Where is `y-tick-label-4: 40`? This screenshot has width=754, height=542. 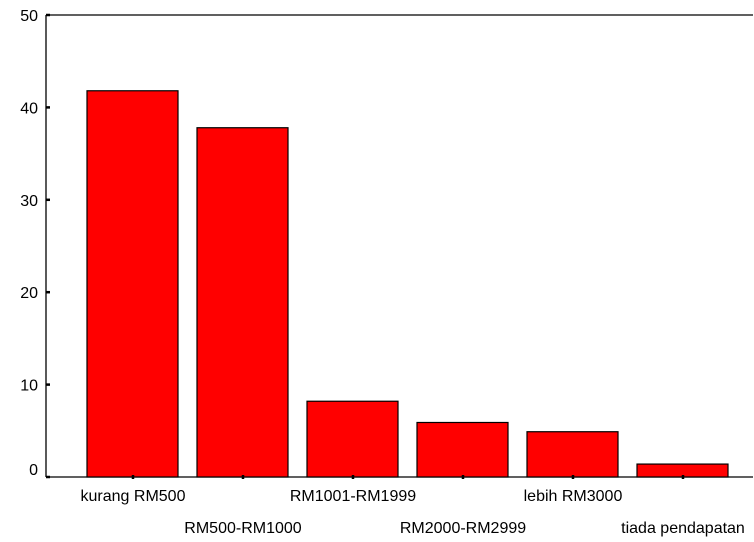 y-tick-label-4: 40 is located at coordinates (29, 108).